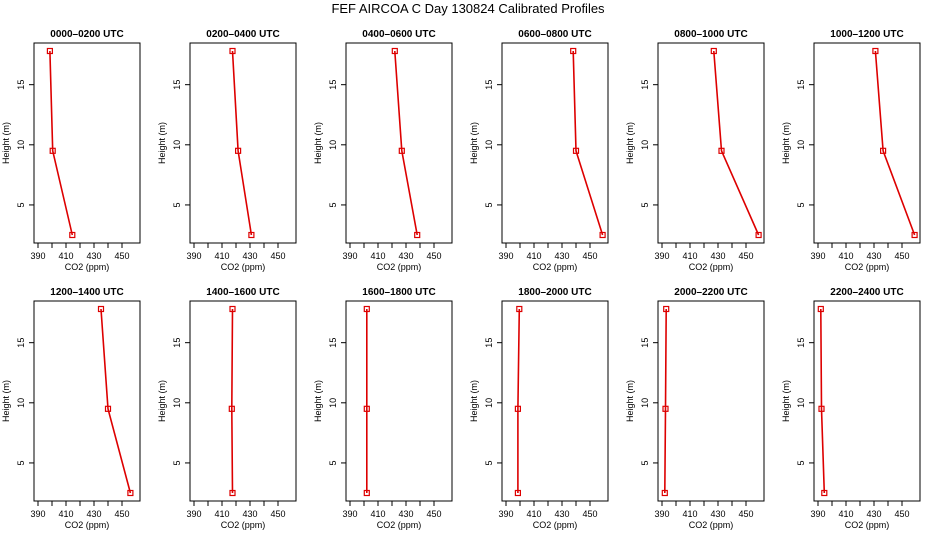 Image resolution: width=936 pixels, height=540 pixels. What do you see at coordinates (554, 292) in the screenshot?
I see `panel-title: 1800–2000 UTC` at bounding box center [554, 292].